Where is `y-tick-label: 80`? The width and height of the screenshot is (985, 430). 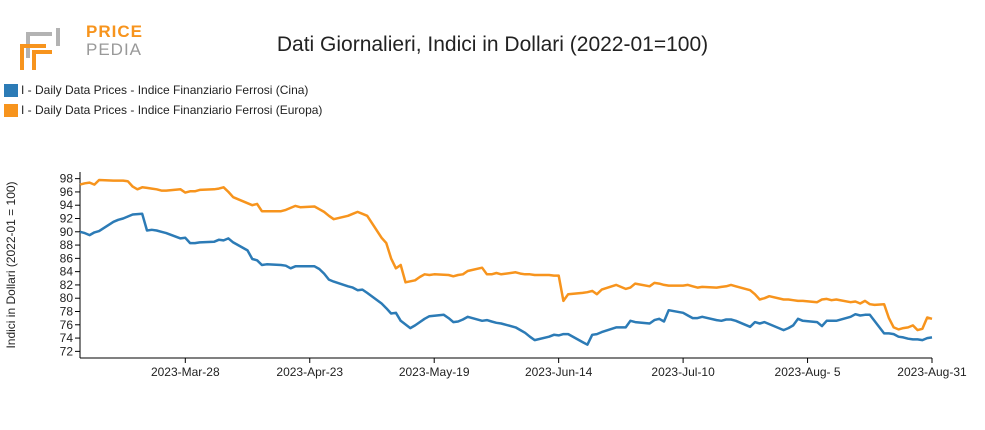 y-tick-label: 80 is located at coordinates (67, 298).